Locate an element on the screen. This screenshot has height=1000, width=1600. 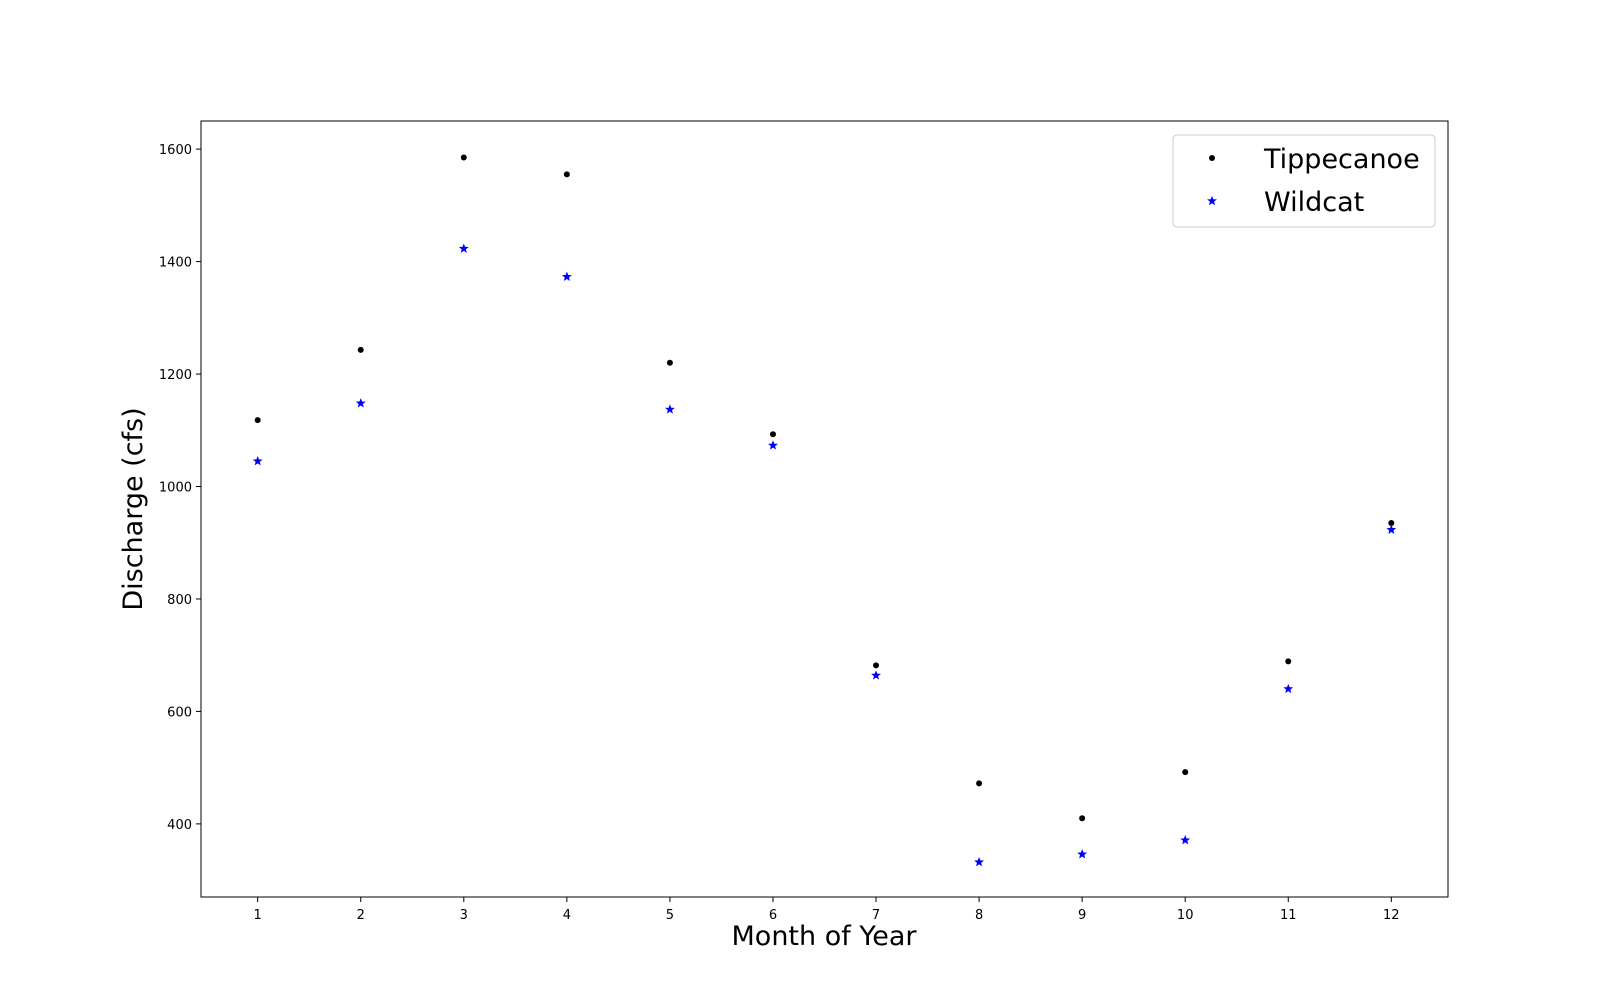
legend: Tippecanoe Wildcat is located at coordinates (1304, 181).